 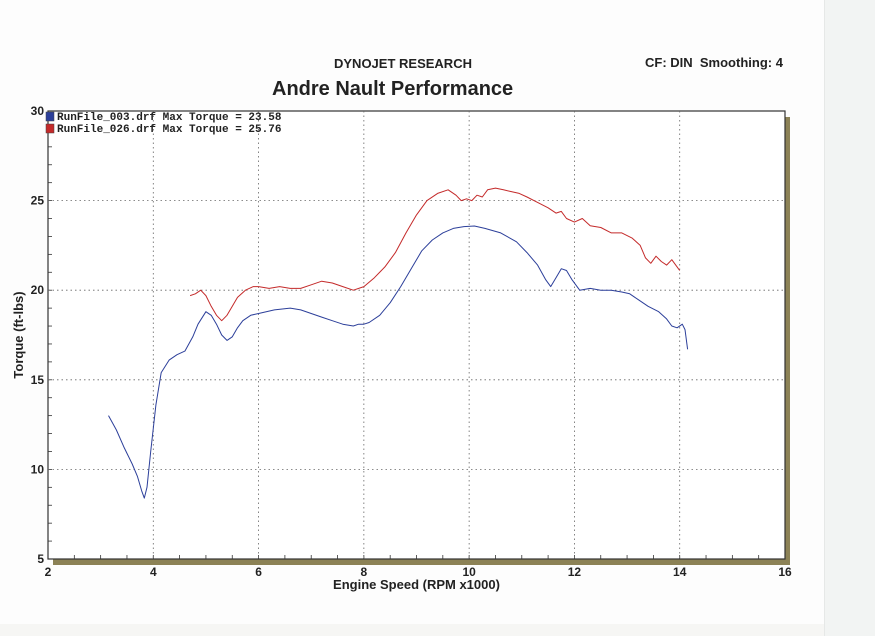 What do you see at coordinates (412, 630) in the screenshot?
I see `scan-bottom-edge` at bounding box center [412, 630].